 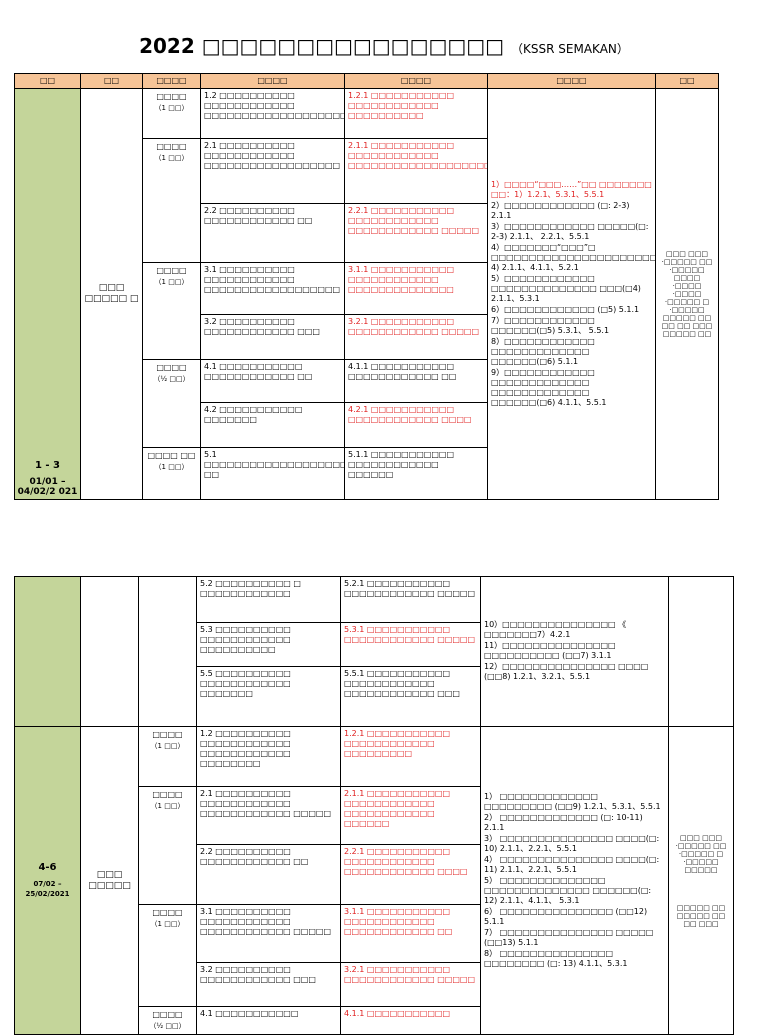 I want to click on table-header-row: □□ □□ □□□□ □□□□ □□□□ □□□□ □□, so click(x=366, y=81).